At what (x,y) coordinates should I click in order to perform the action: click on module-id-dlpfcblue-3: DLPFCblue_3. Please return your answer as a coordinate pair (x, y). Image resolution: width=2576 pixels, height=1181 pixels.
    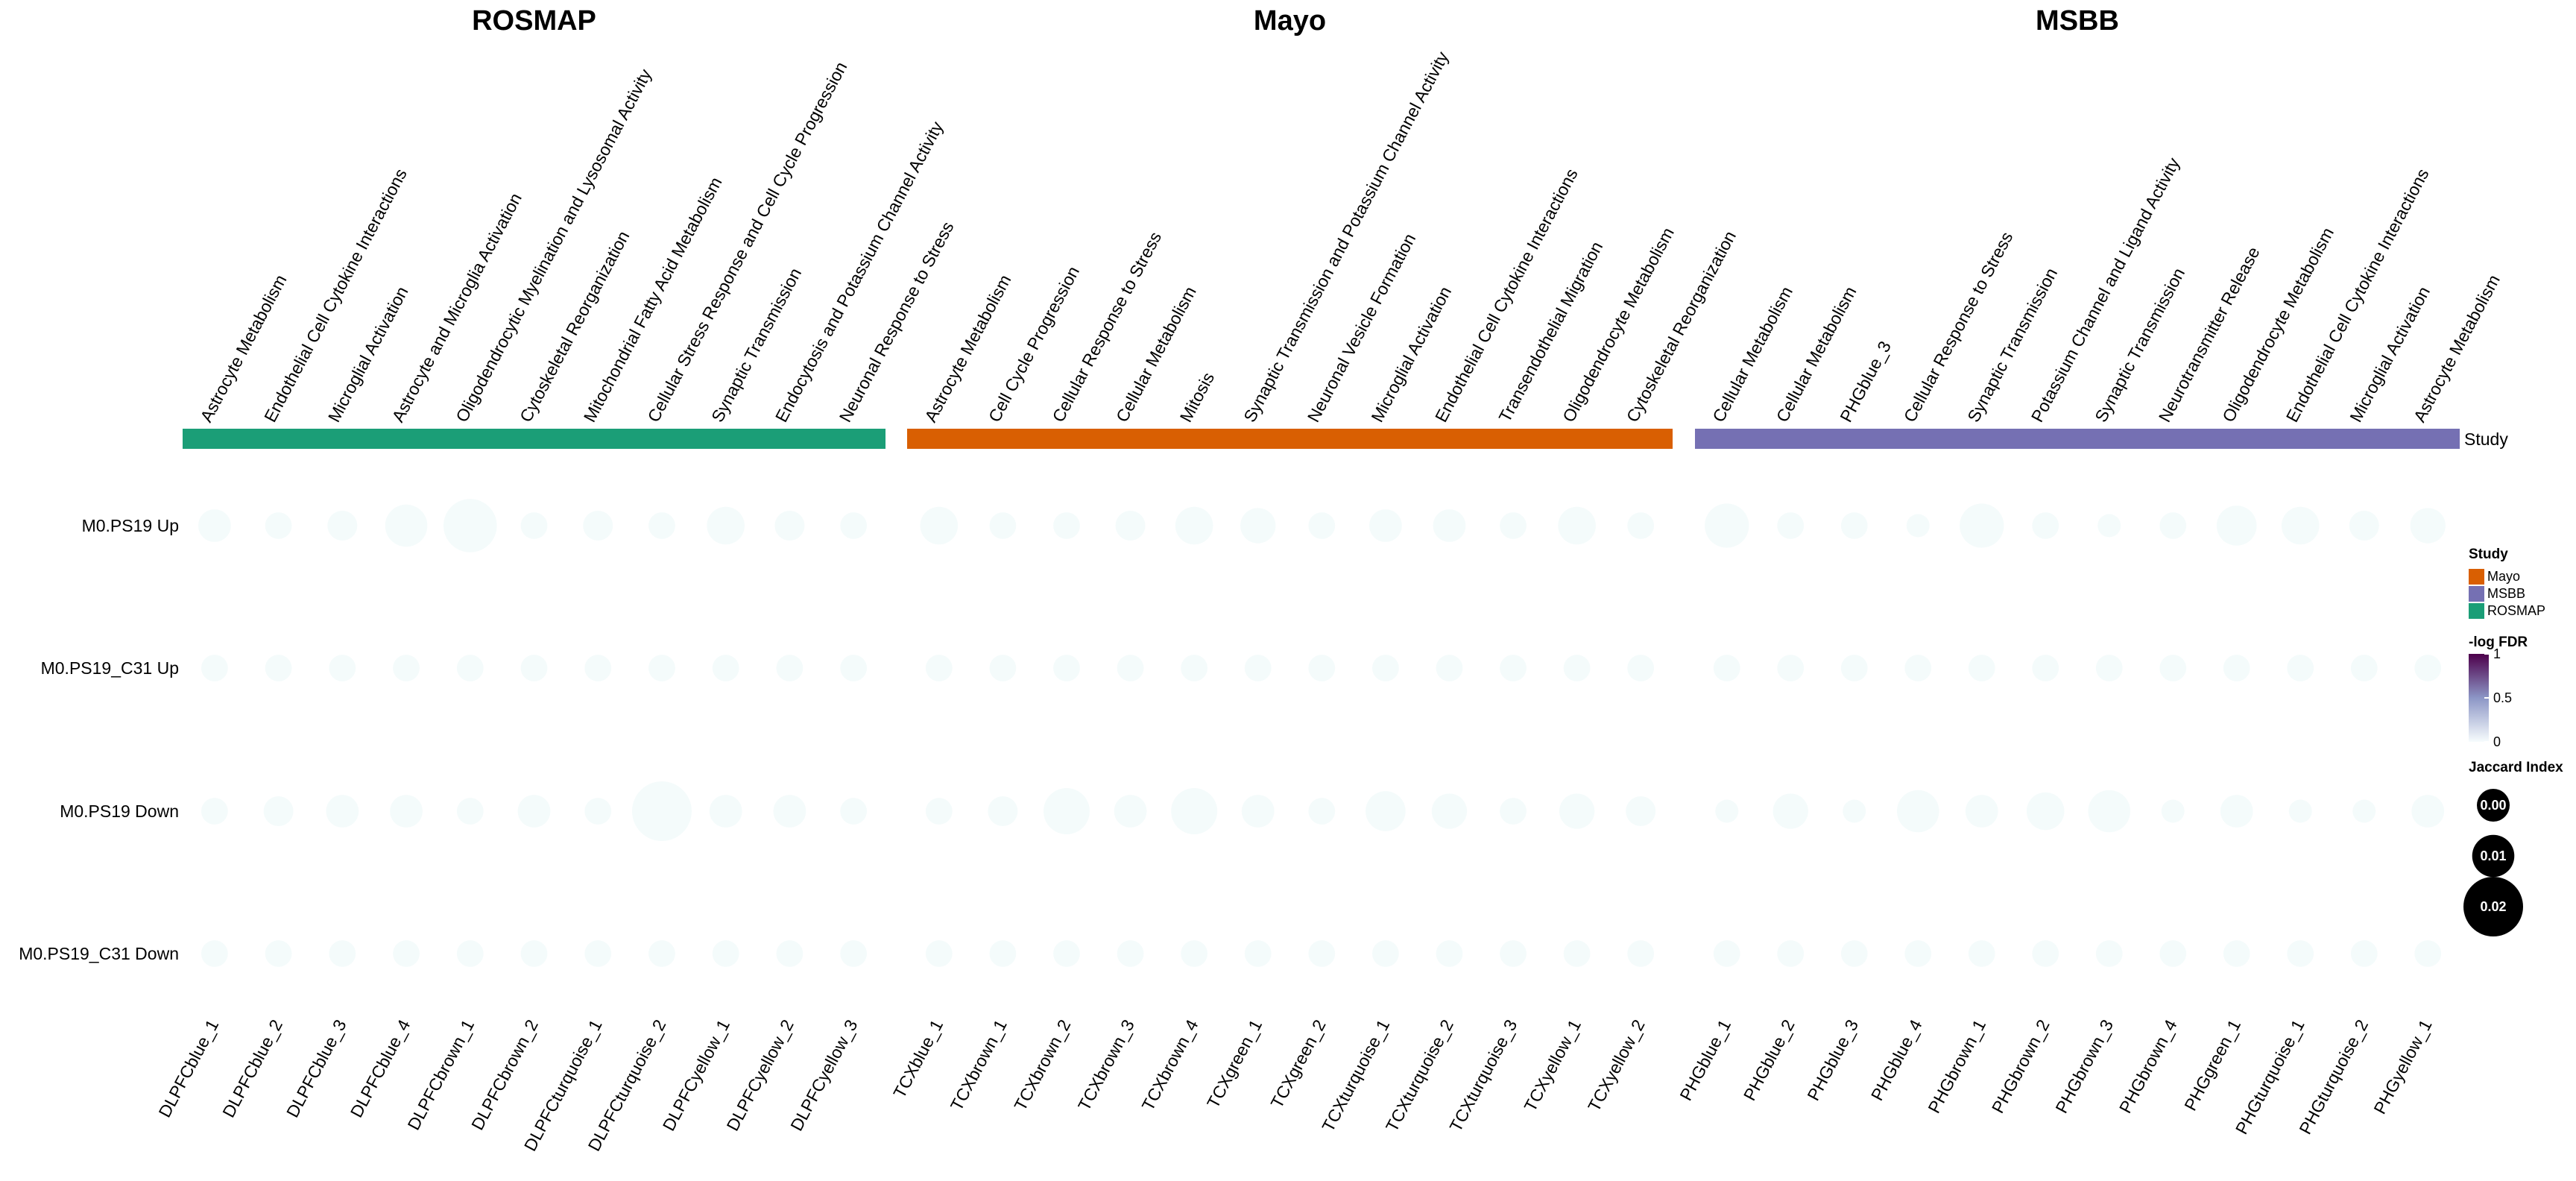
    Looking at the image, I should click on (316, 1068).